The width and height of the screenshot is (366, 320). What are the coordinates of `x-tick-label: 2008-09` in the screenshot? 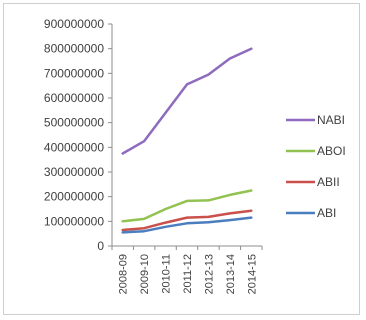 It's located at (124, 274).